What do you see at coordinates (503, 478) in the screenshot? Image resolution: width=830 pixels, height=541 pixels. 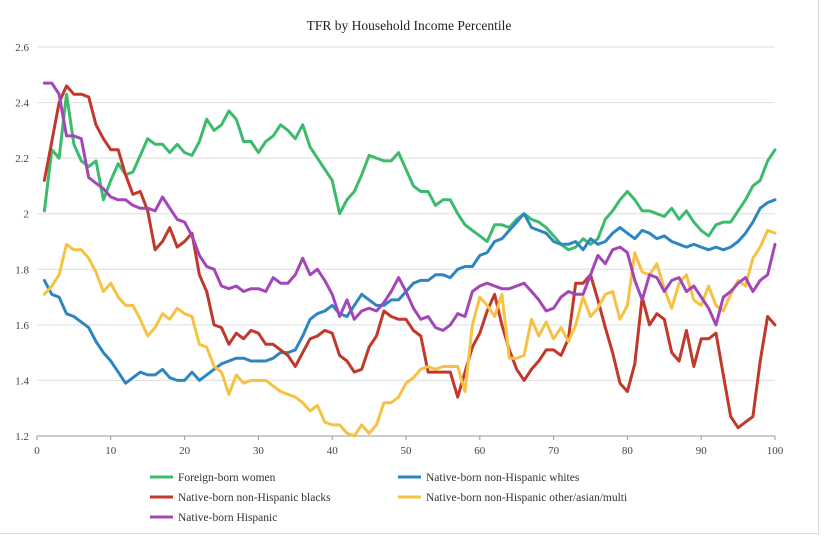 I see `legend-label: Native-born non-Hispanic whites` at bounding box center [503, 478].